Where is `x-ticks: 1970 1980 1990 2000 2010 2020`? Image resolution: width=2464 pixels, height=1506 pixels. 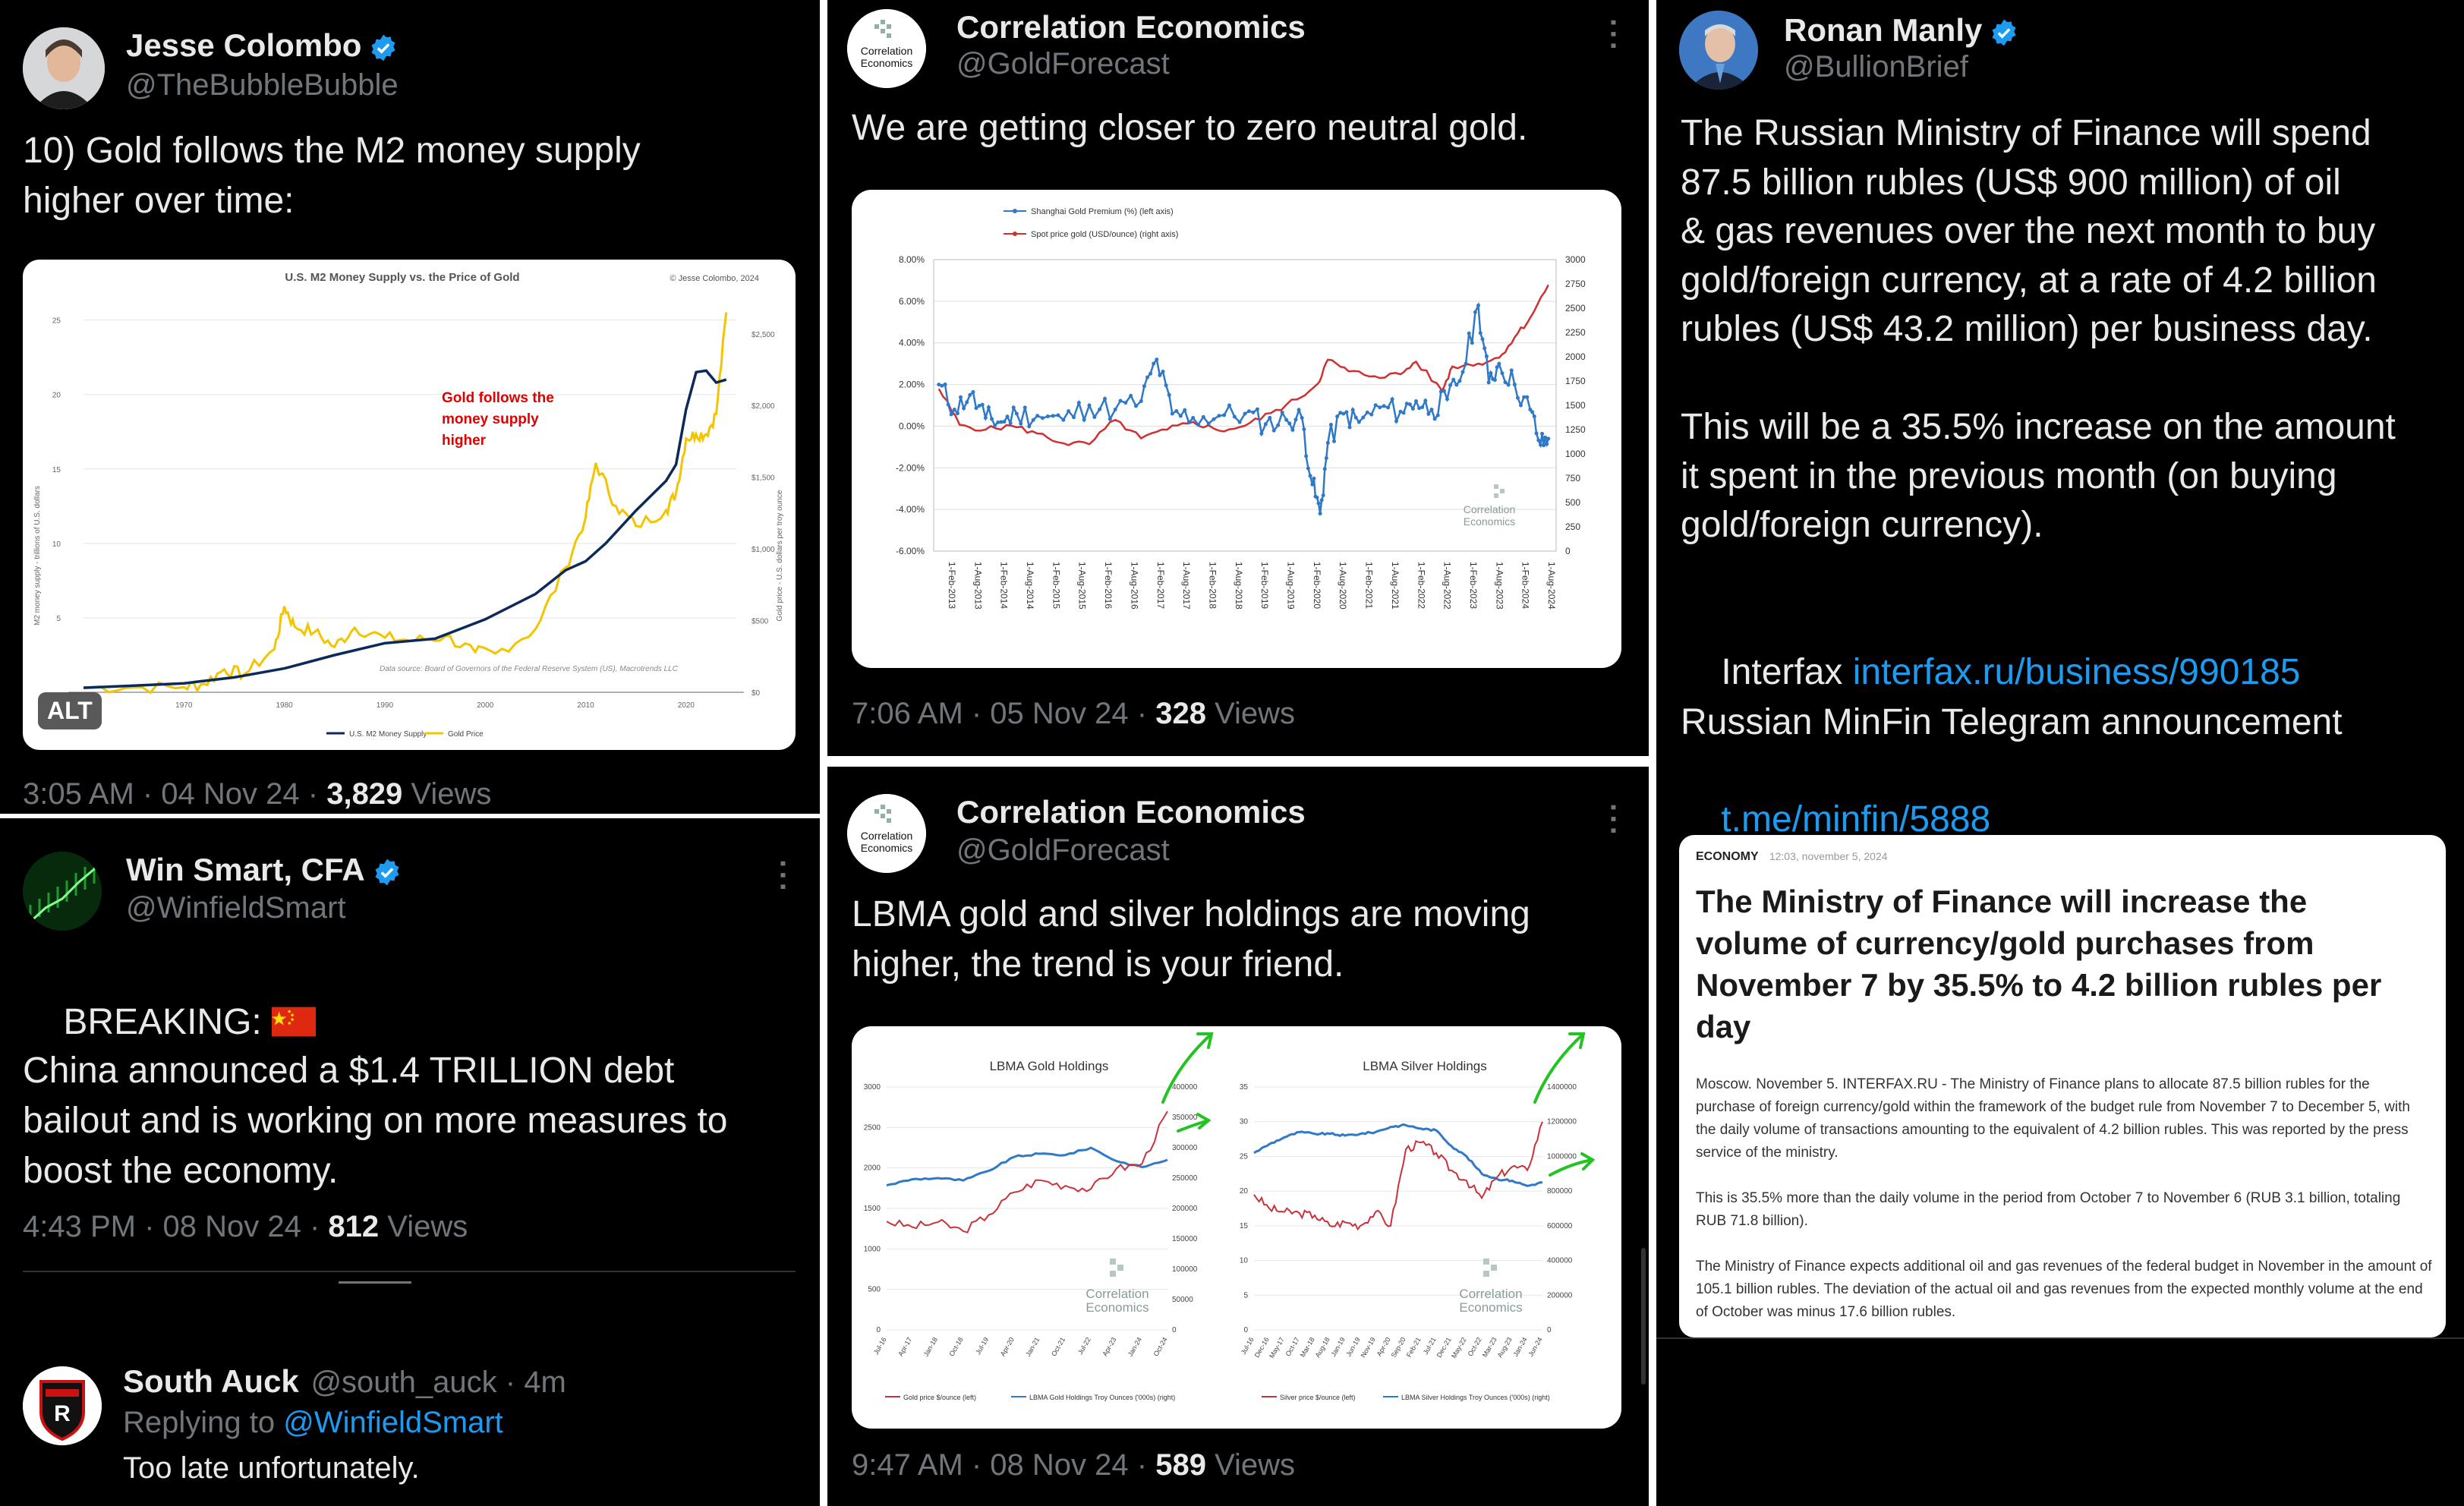 x-ticks: 1970 1980 1990 2000 2010 2020 is located at coordinates (435, 705).